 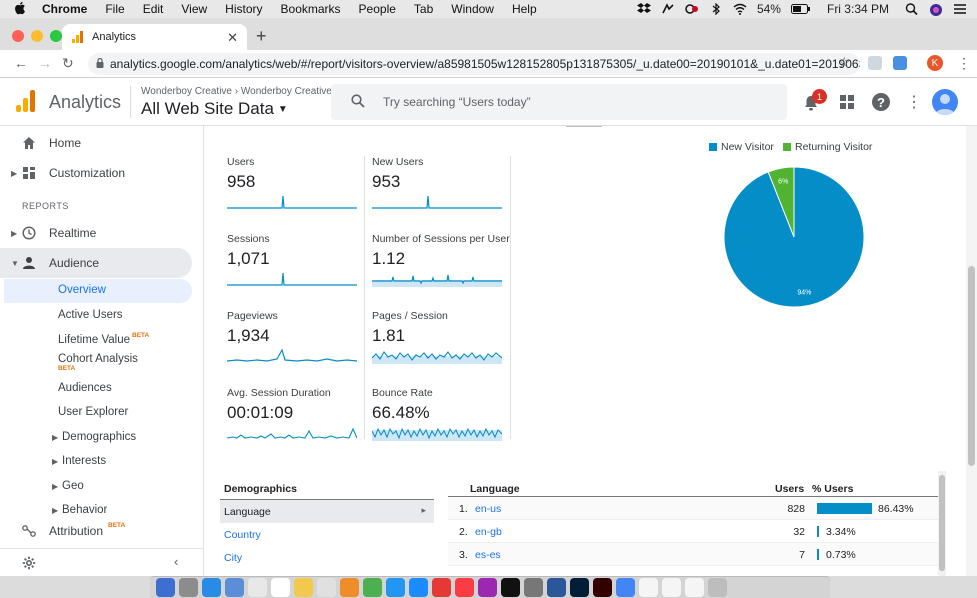 I want to click on podcasts-dock-icon, so click(x=487, y=587).